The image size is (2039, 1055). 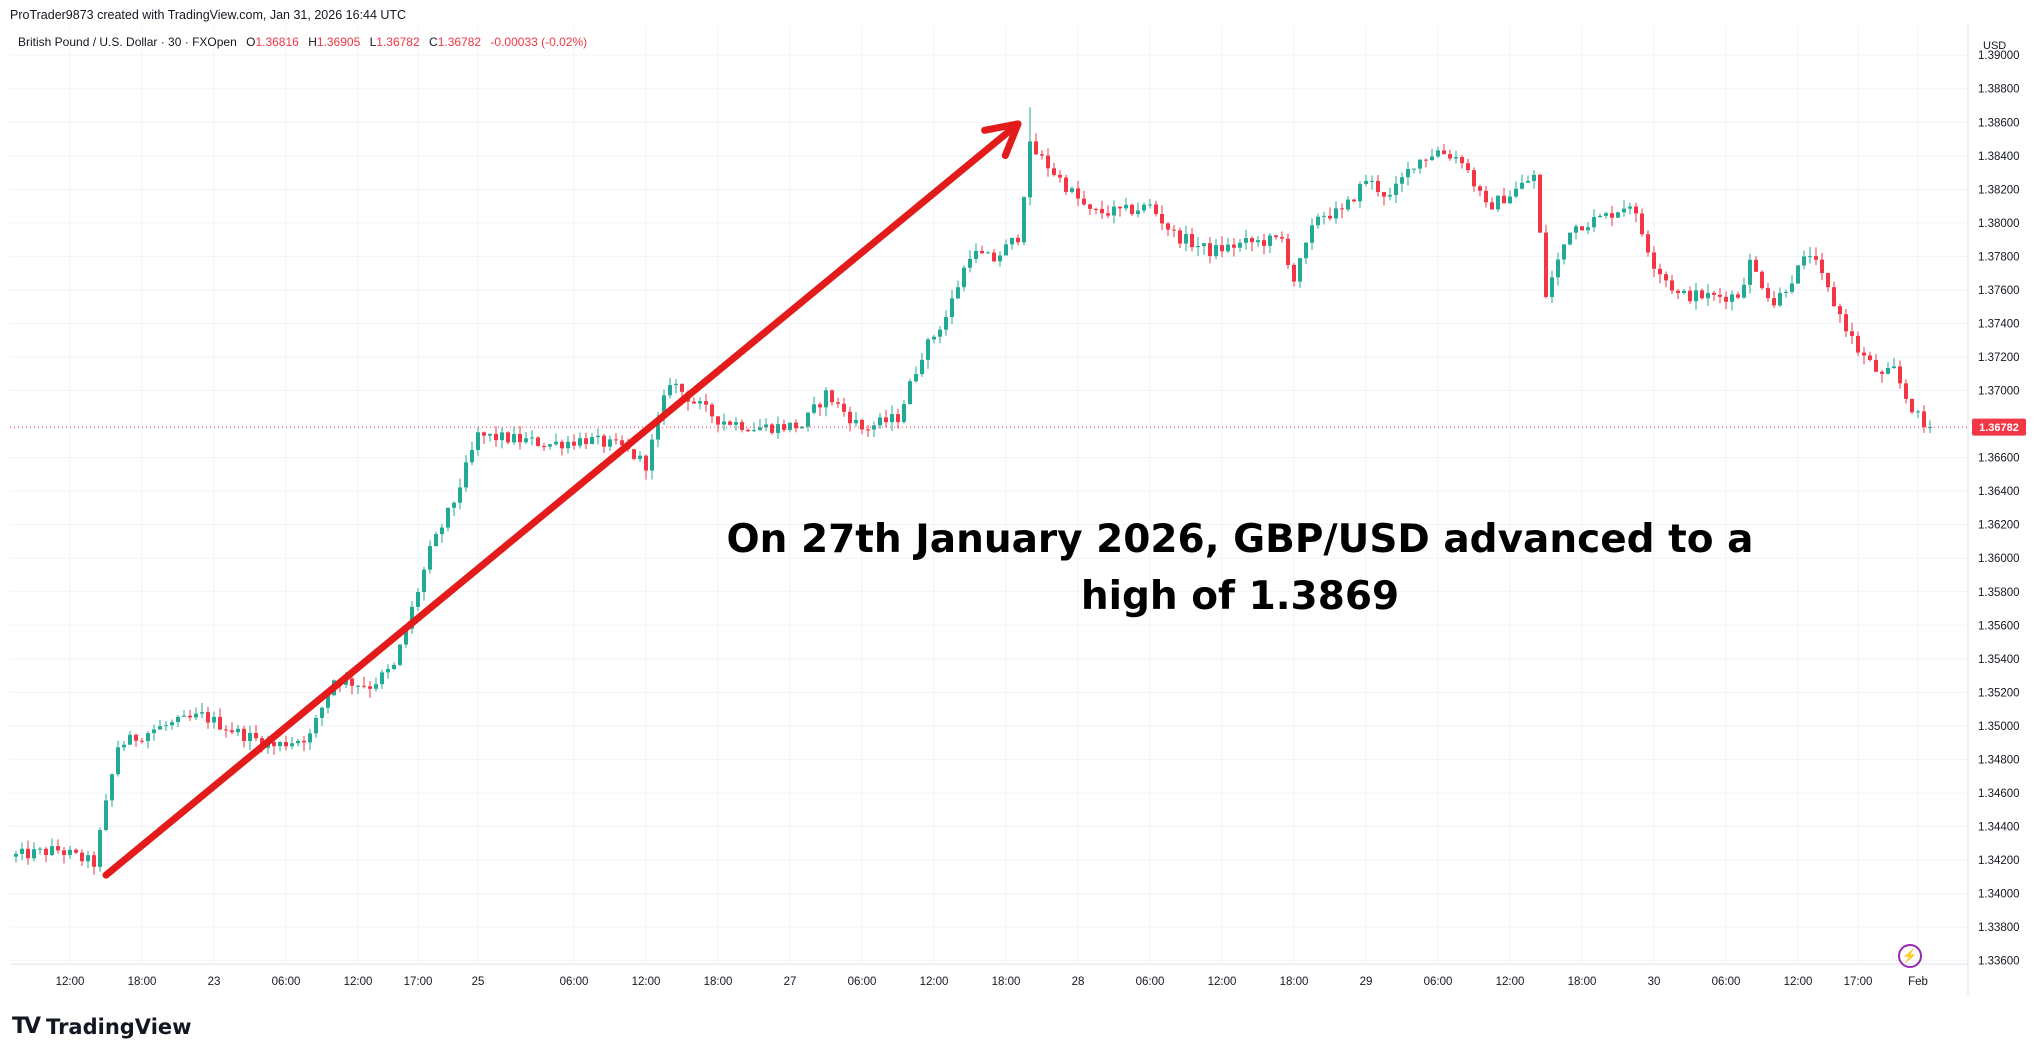 I want to click on y-tick-label: 1.36000, so click(x=1999, y=559).